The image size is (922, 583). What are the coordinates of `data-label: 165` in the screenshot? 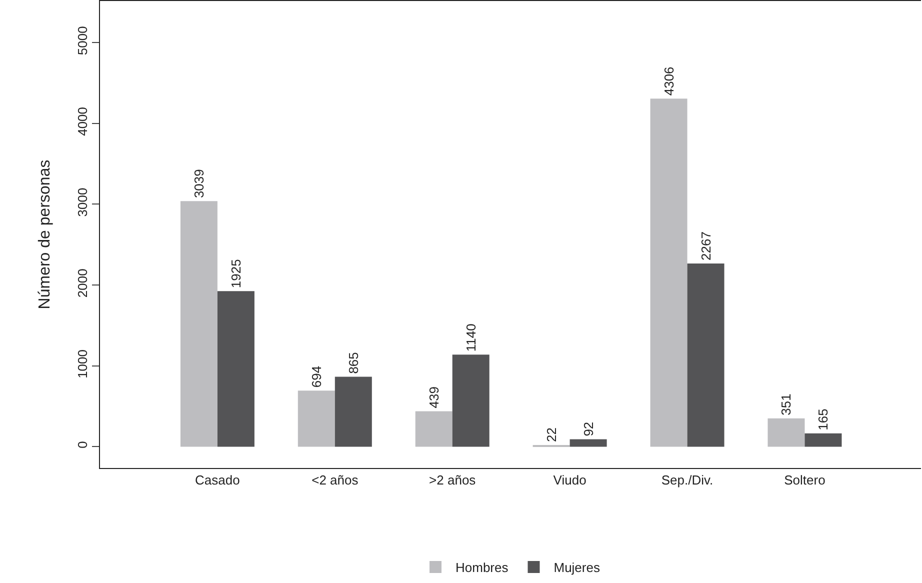 It's located at (823, 419).